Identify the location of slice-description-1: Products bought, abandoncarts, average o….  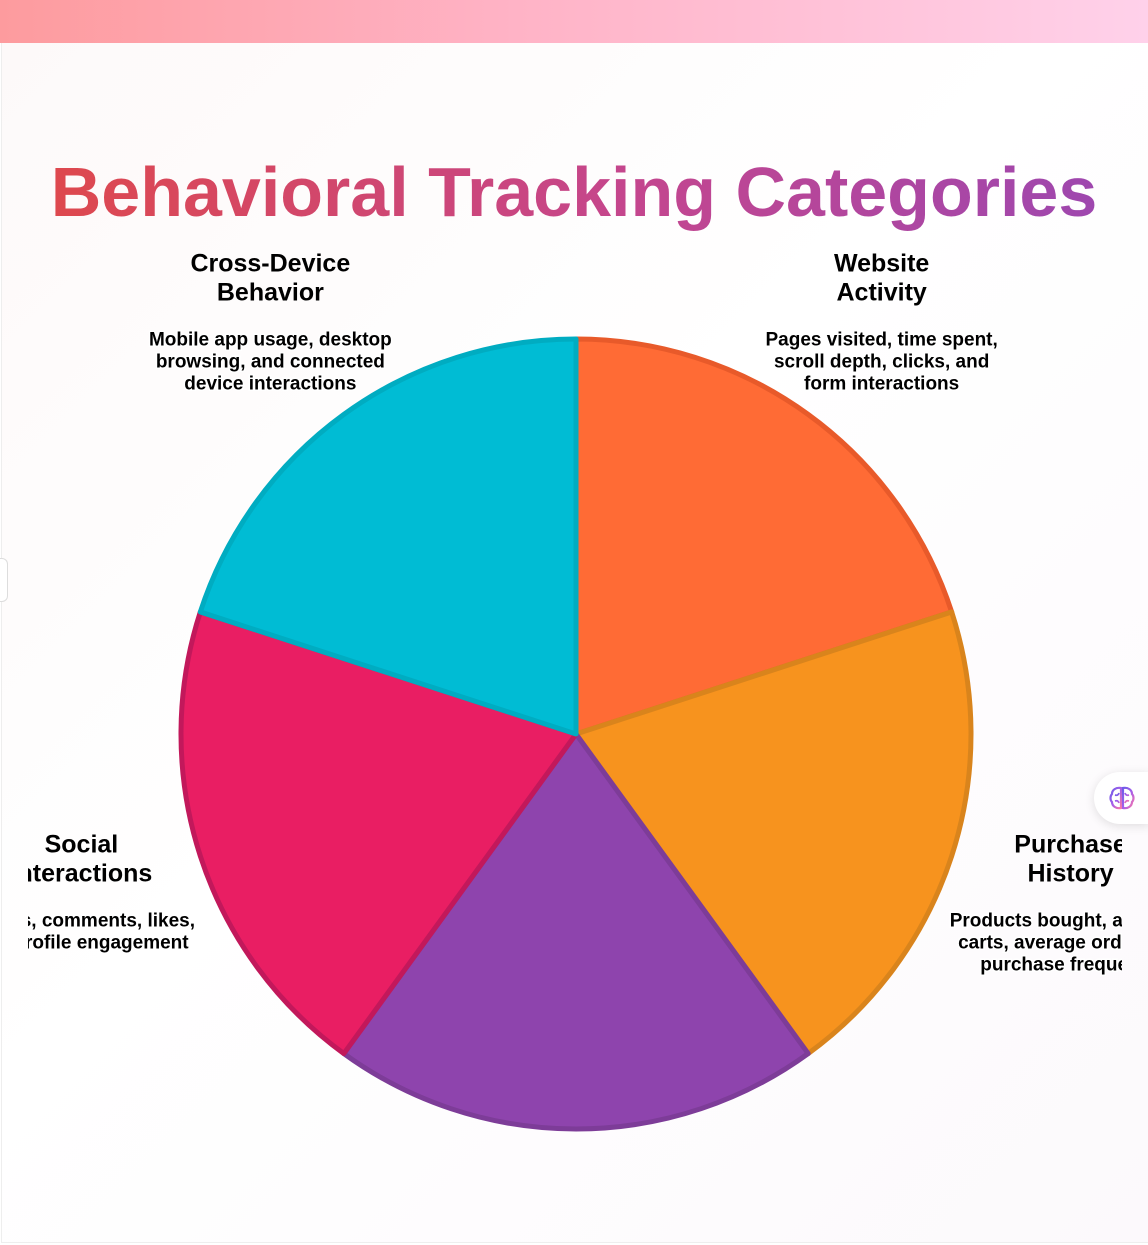
(1049, 943).